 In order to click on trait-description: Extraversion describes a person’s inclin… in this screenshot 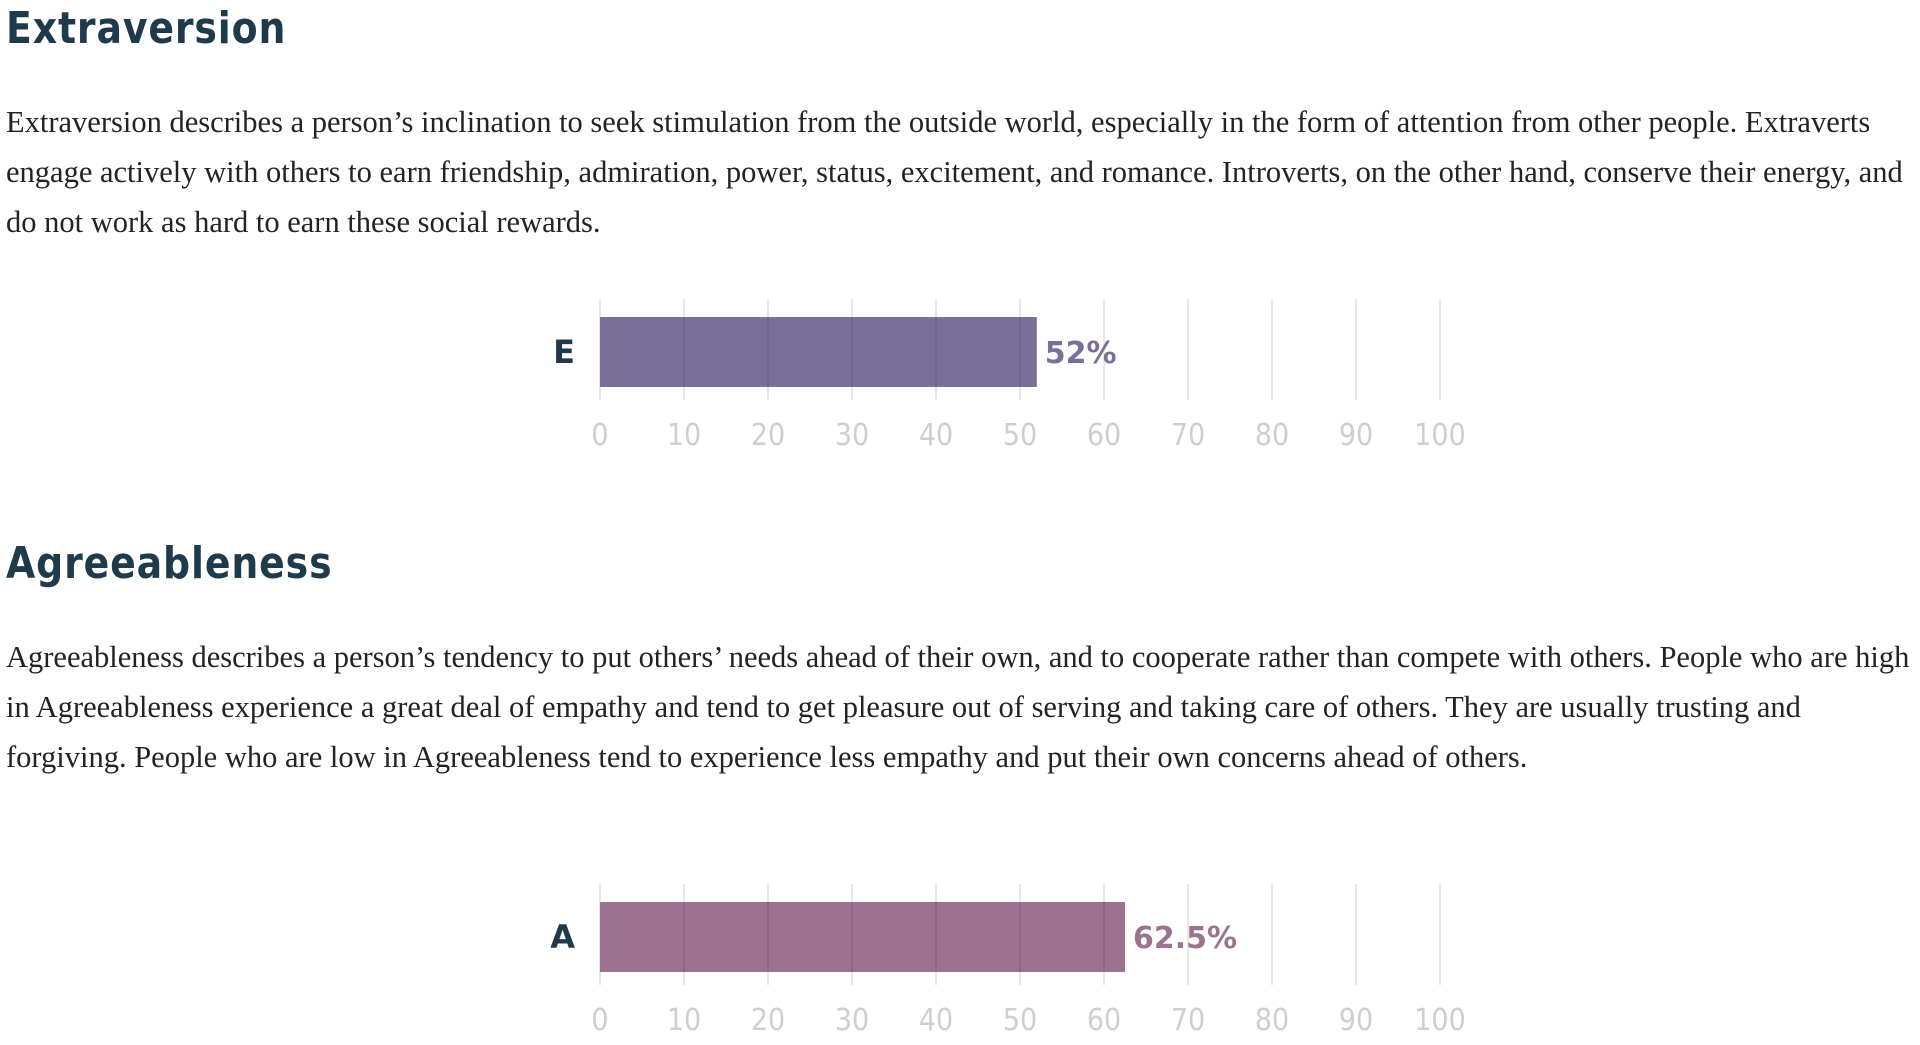, I will do `click(954, 172)`.